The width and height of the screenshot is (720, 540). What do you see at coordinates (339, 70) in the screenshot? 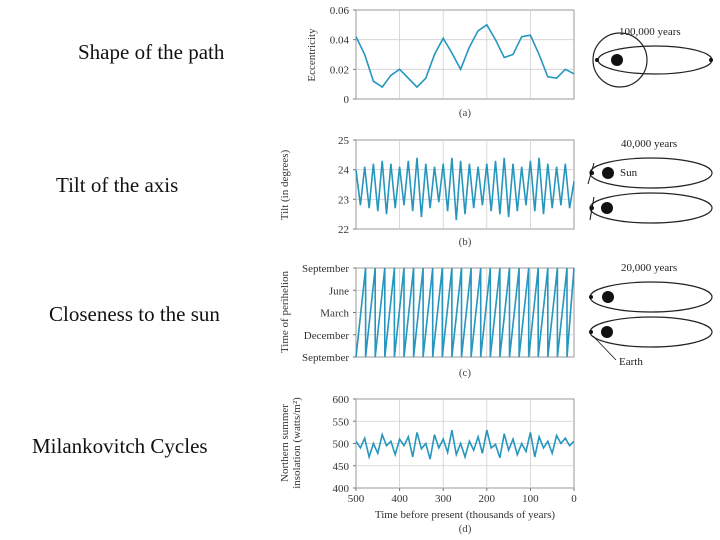
I see `panel-a-ytick-label: 0.02` at bounding box center [339, 70].